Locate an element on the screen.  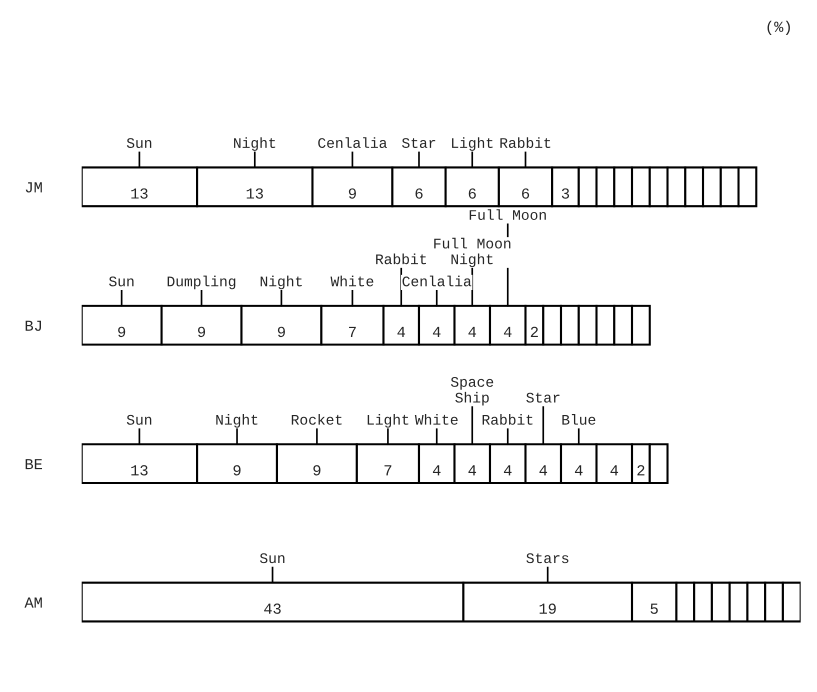
text: Full Moon is located at coordinates (508, 214).